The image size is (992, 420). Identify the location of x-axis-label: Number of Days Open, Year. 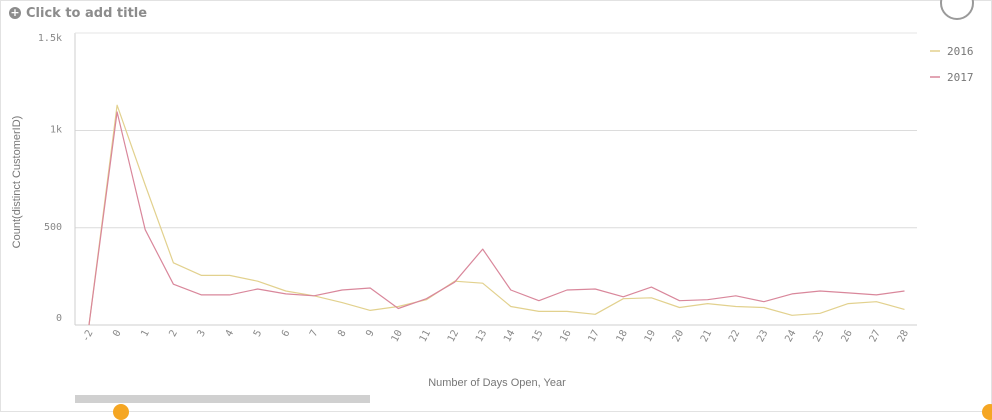
(497, 383).